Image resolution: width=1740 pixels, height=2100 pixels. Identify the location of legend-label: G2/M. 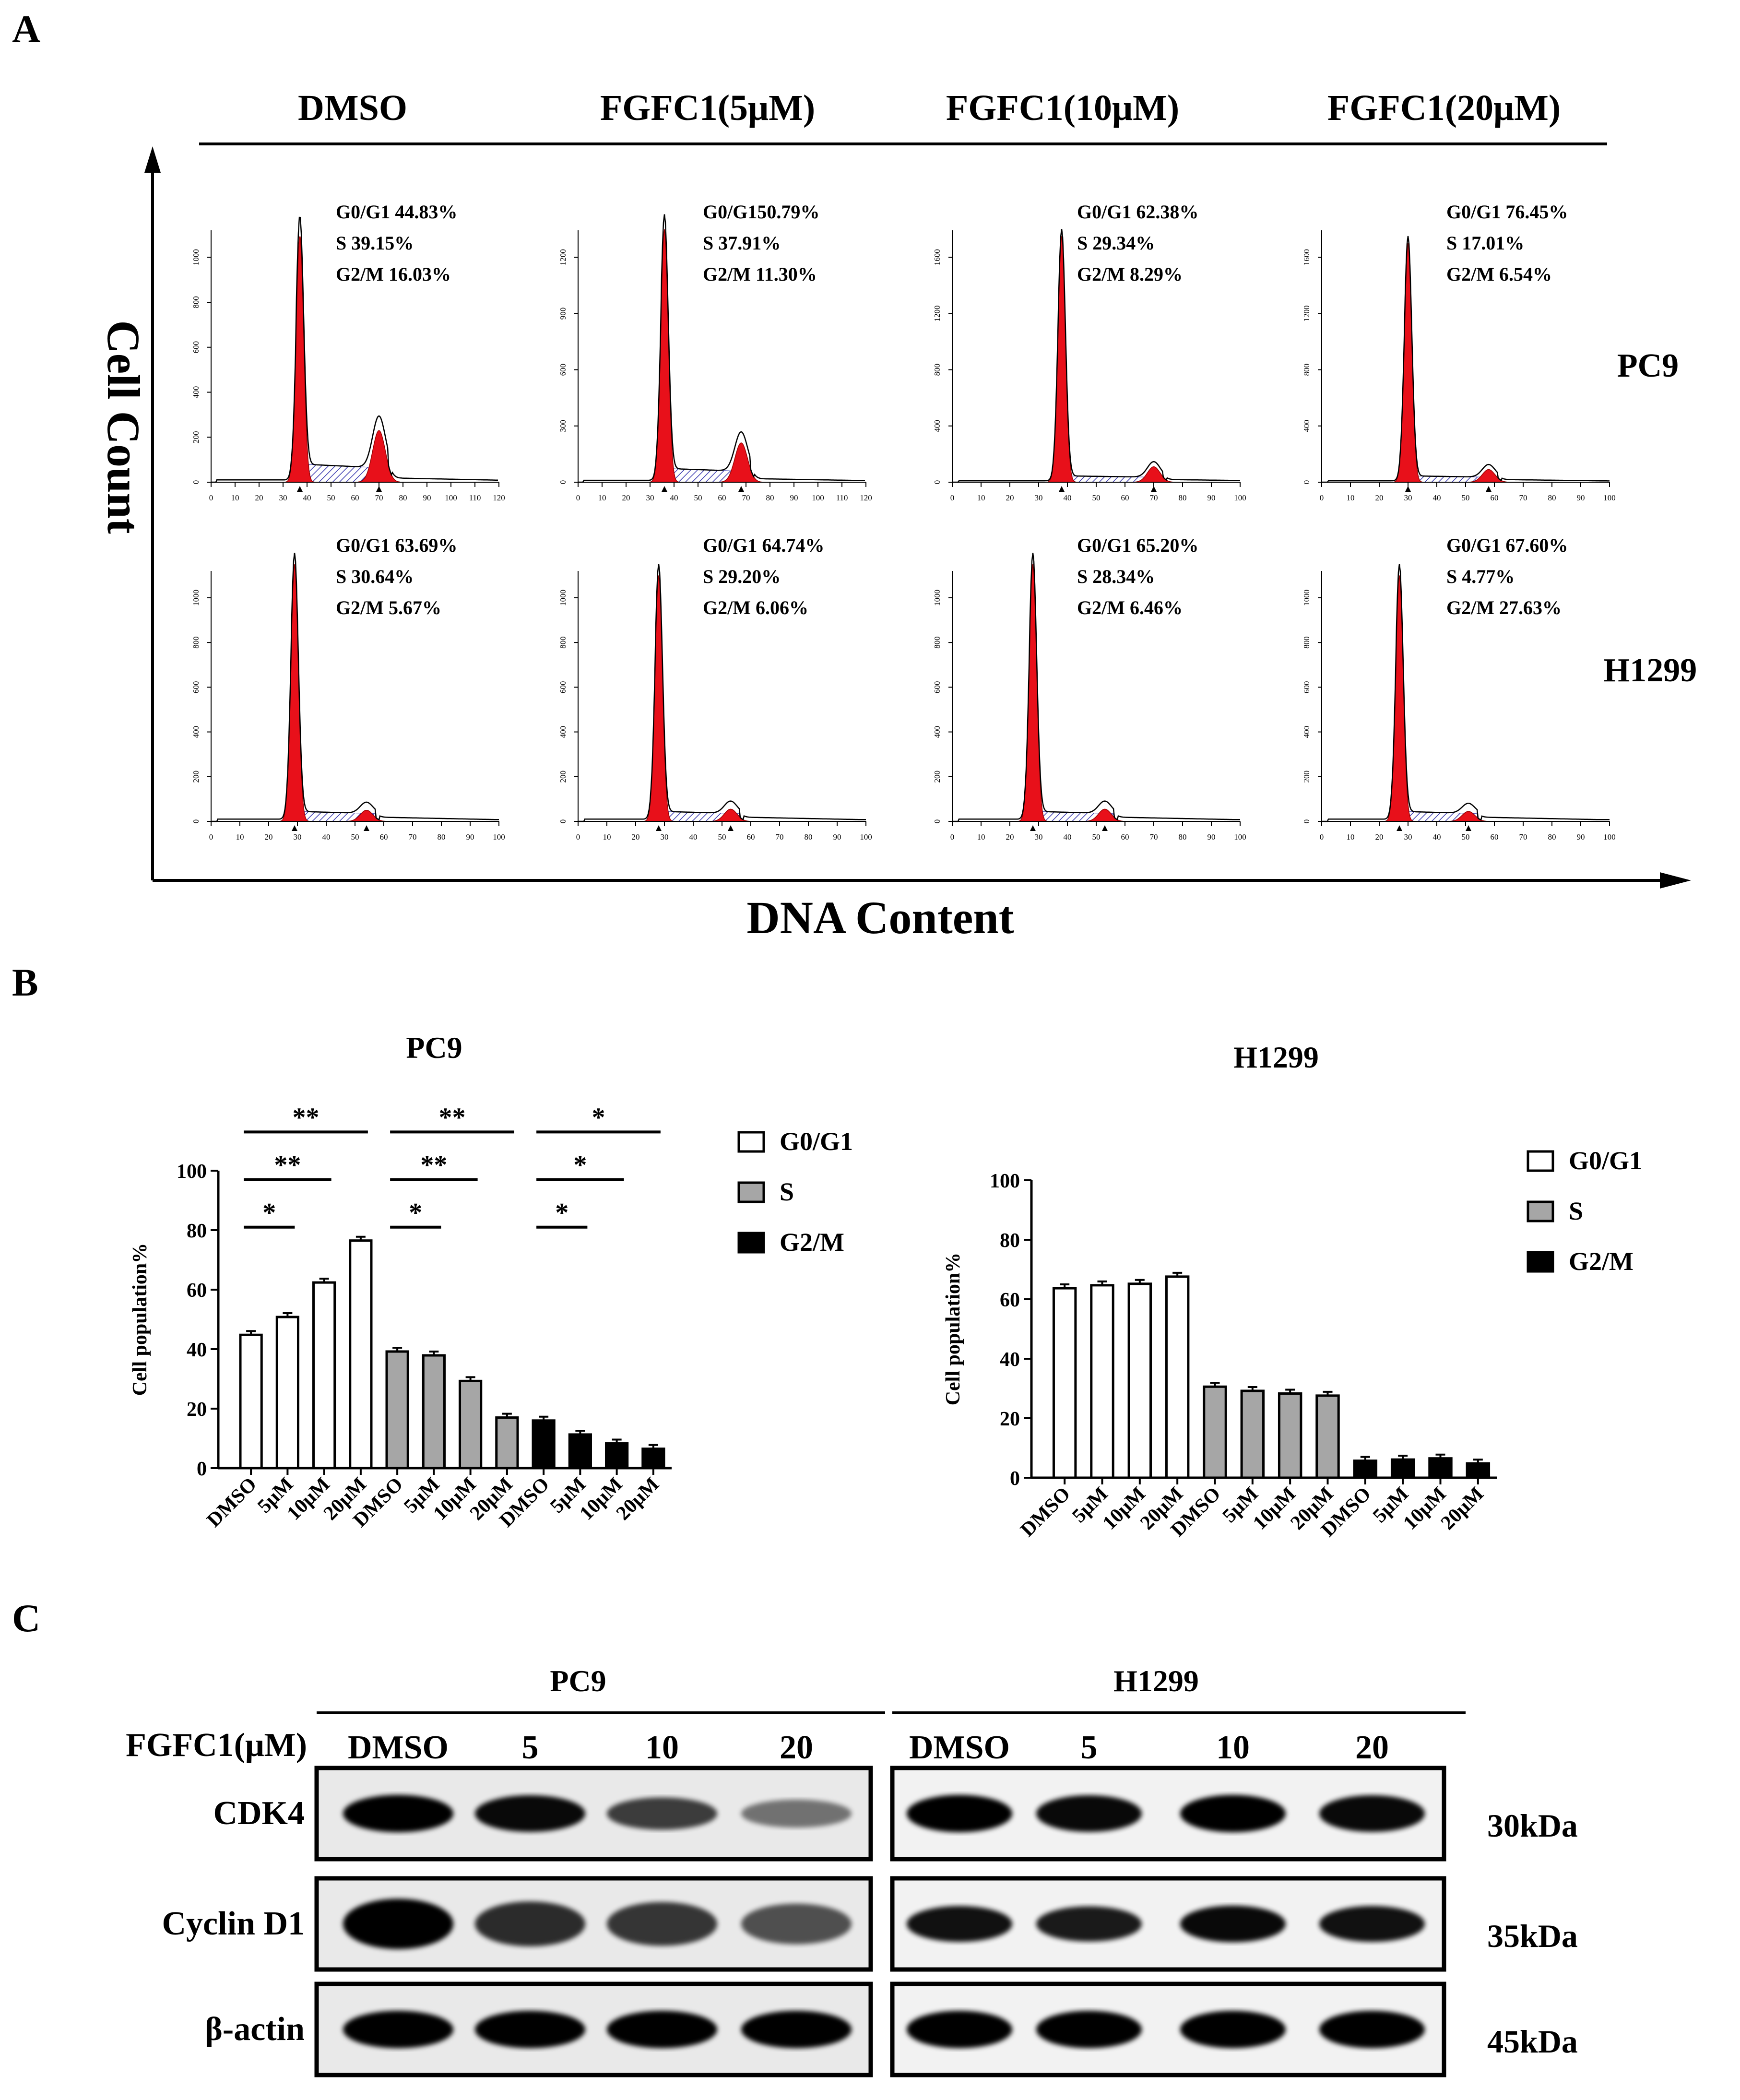
(812, 1242).